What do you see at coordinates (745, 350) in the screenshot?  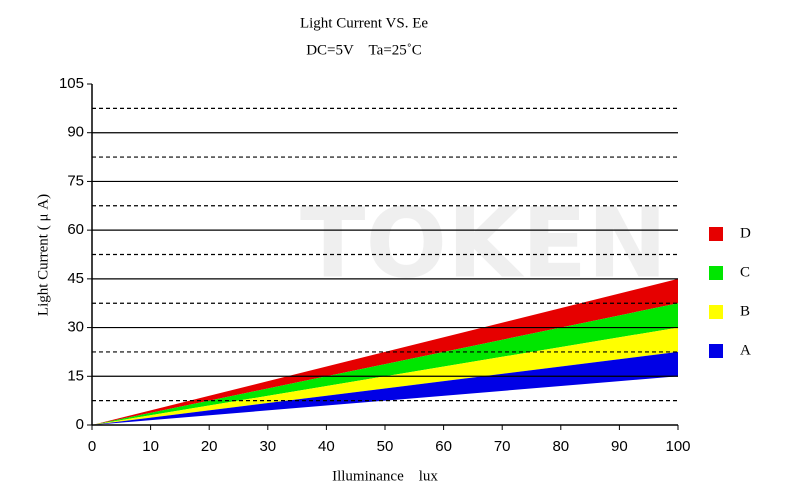 I see `legend-label: A` at bounding box center [745, 350].